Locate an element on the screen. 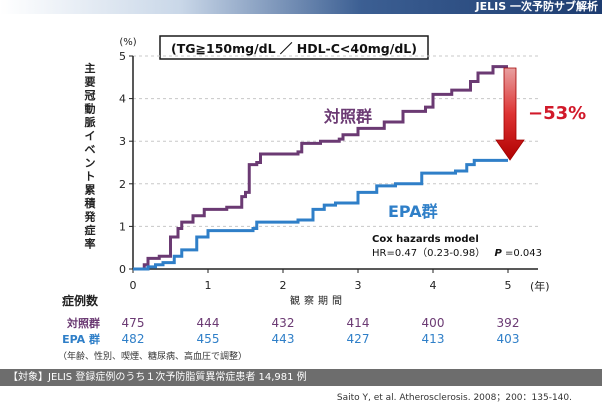 The image size is (602, 408). at-risk-title: 症例数 is located at coordinates (80, 300).